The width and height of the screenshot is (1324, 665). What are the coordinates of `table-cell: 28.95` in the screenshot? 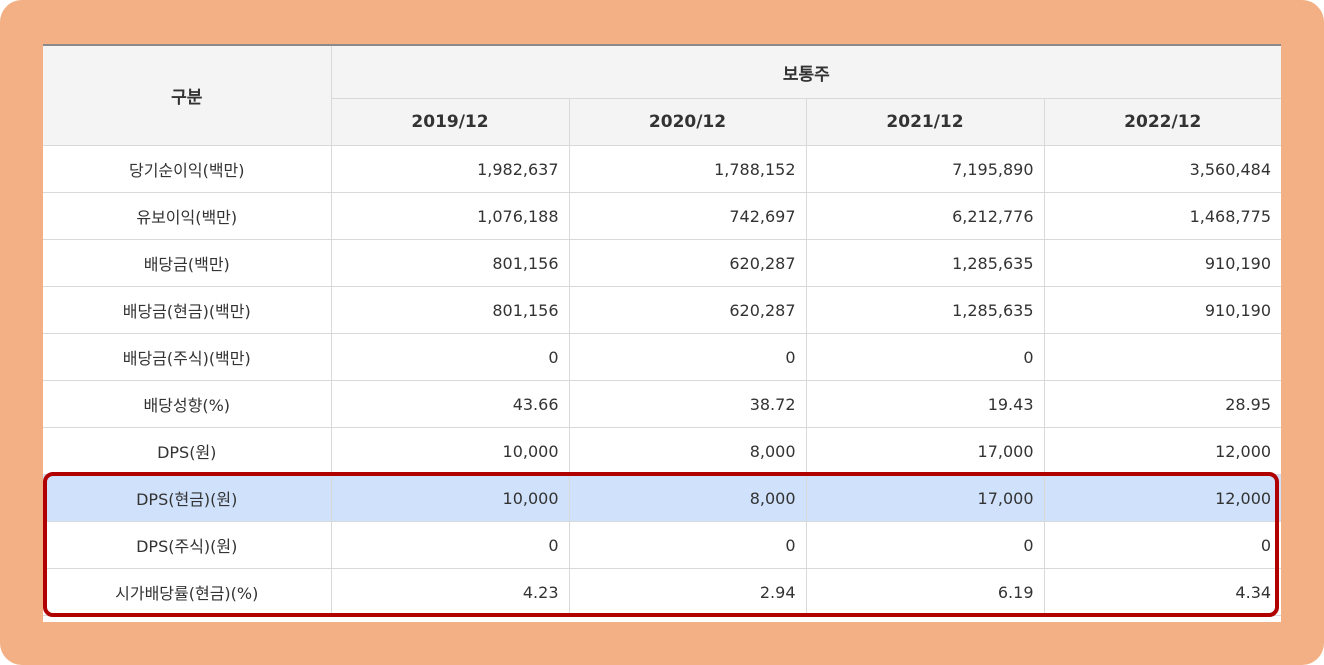 It's located at (1162, 404).